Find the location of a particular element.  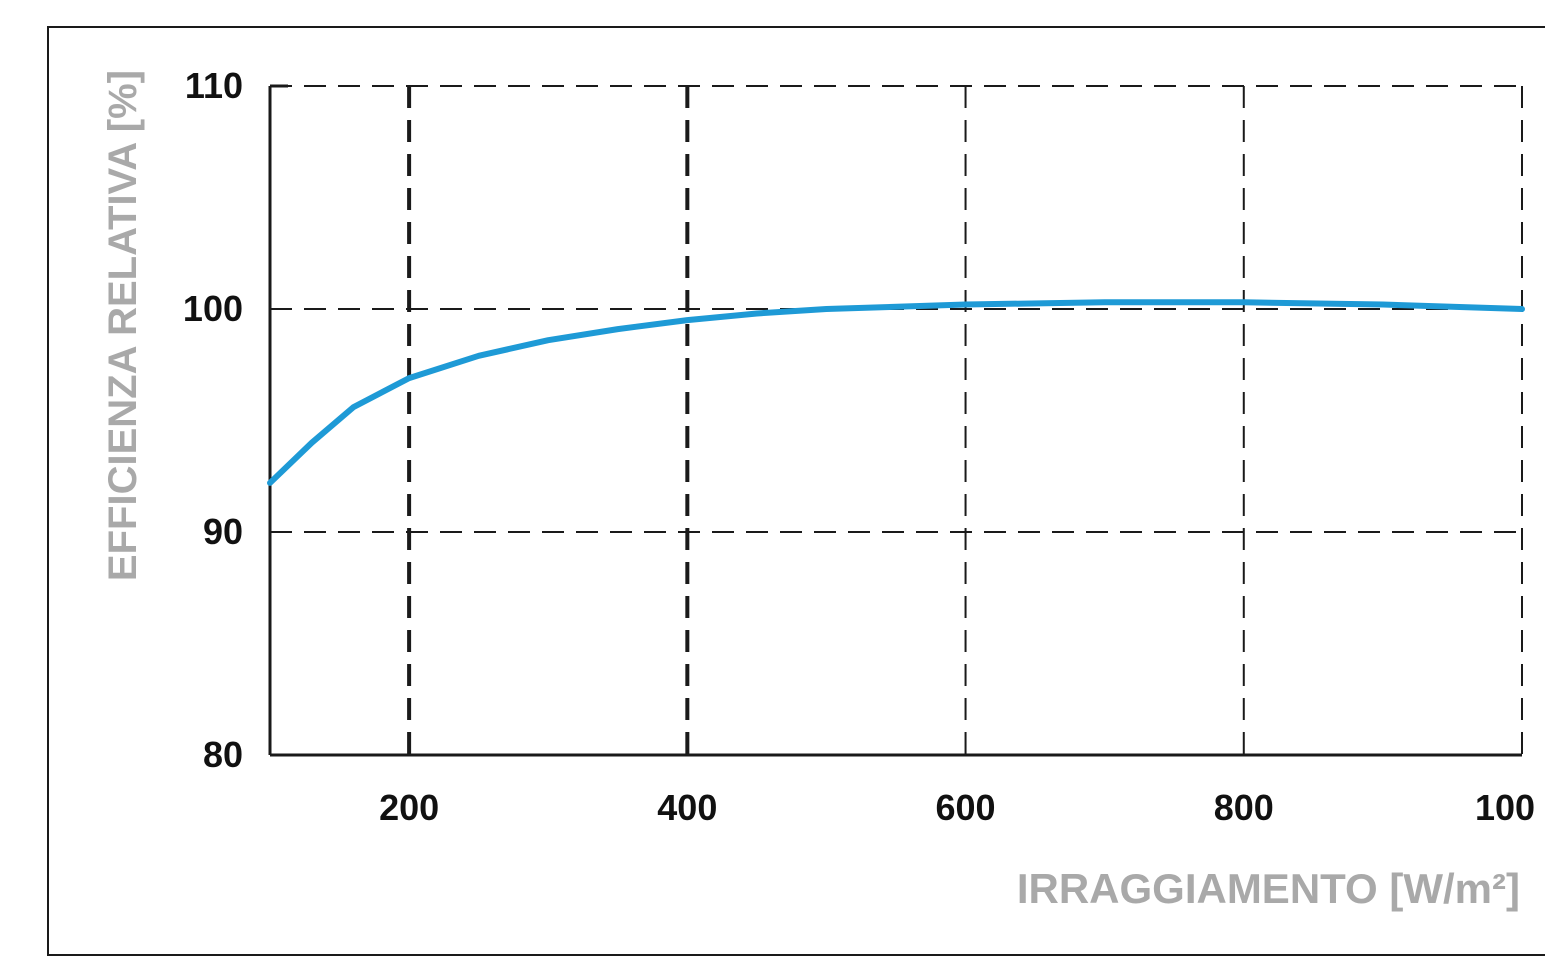

x-tick-label-200: 200 is located at coordinates (409, 807).